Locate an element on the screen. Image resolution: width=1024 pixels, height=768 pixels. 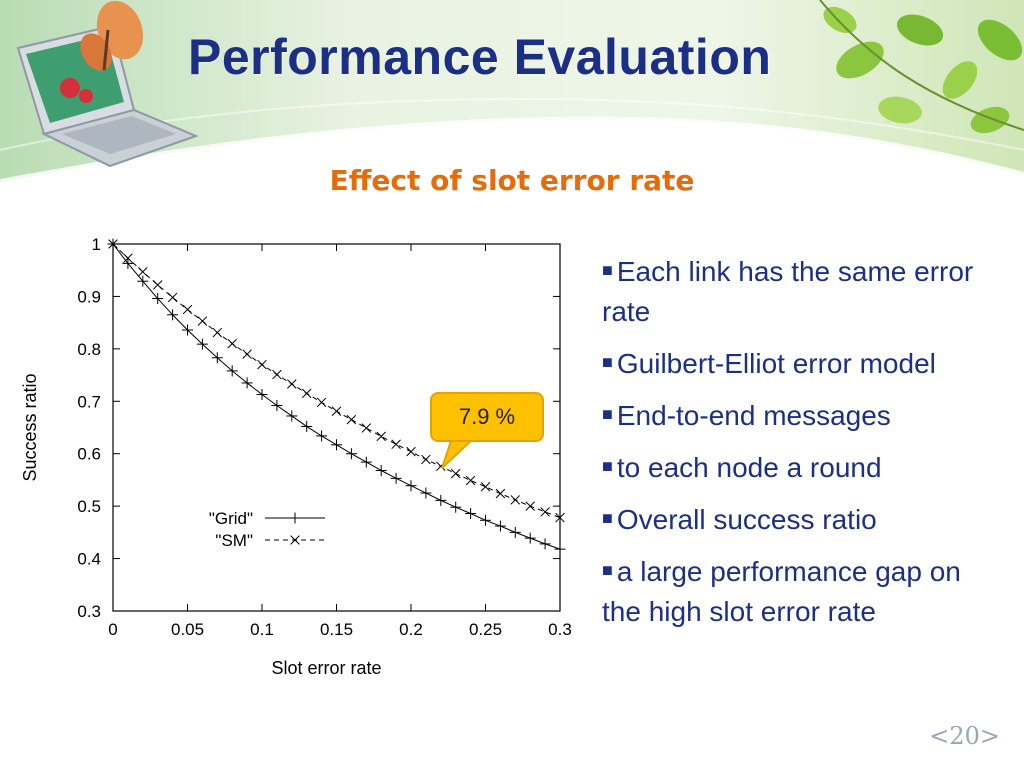
bullet-item: ■ Overall success ratio is located at coordinates (802, 519).